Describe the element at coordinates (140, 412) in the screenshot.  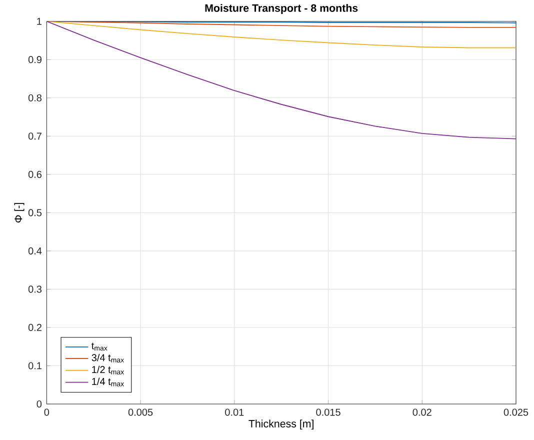
I see `x-tick-label: 0.005` at that location.